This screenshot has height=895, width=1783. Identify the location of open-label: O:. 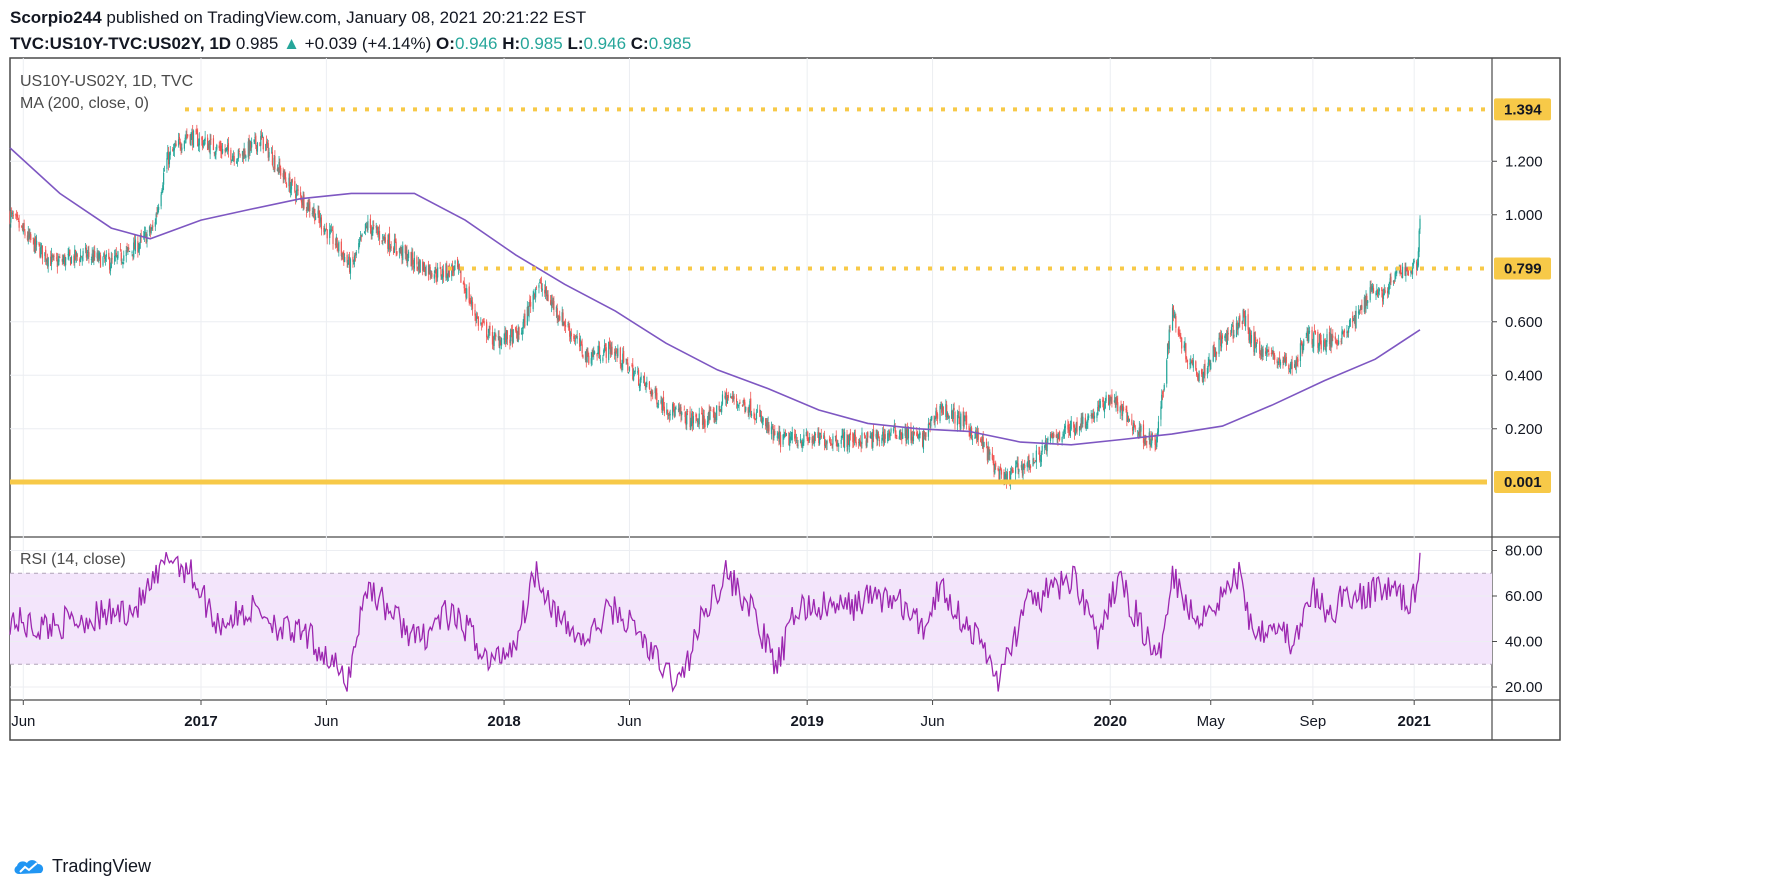
(445, 43).